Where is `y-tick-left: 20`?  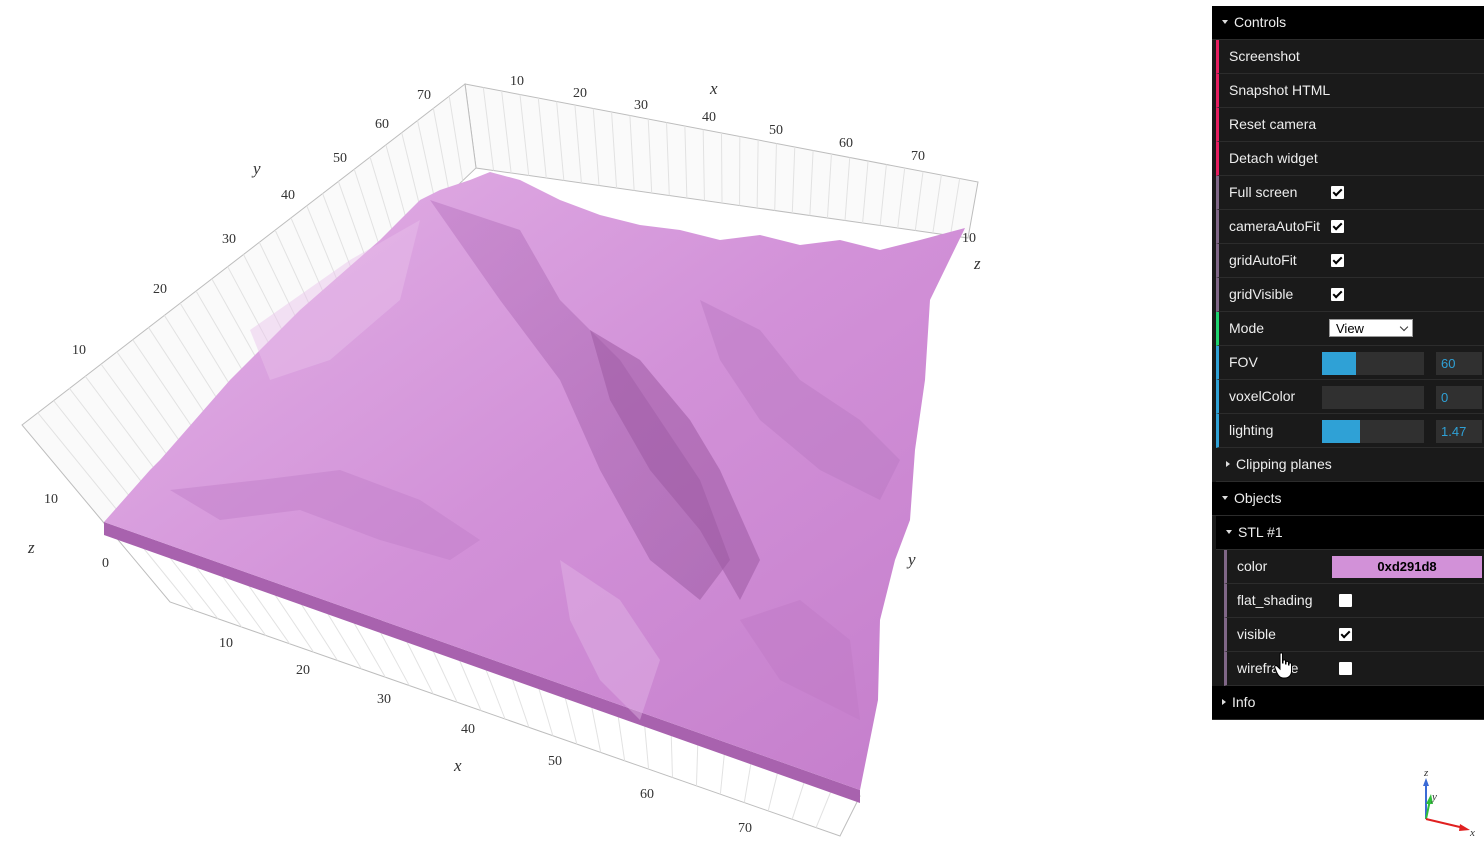
y-tick-left: 20 is located at coordinates (160, 289).